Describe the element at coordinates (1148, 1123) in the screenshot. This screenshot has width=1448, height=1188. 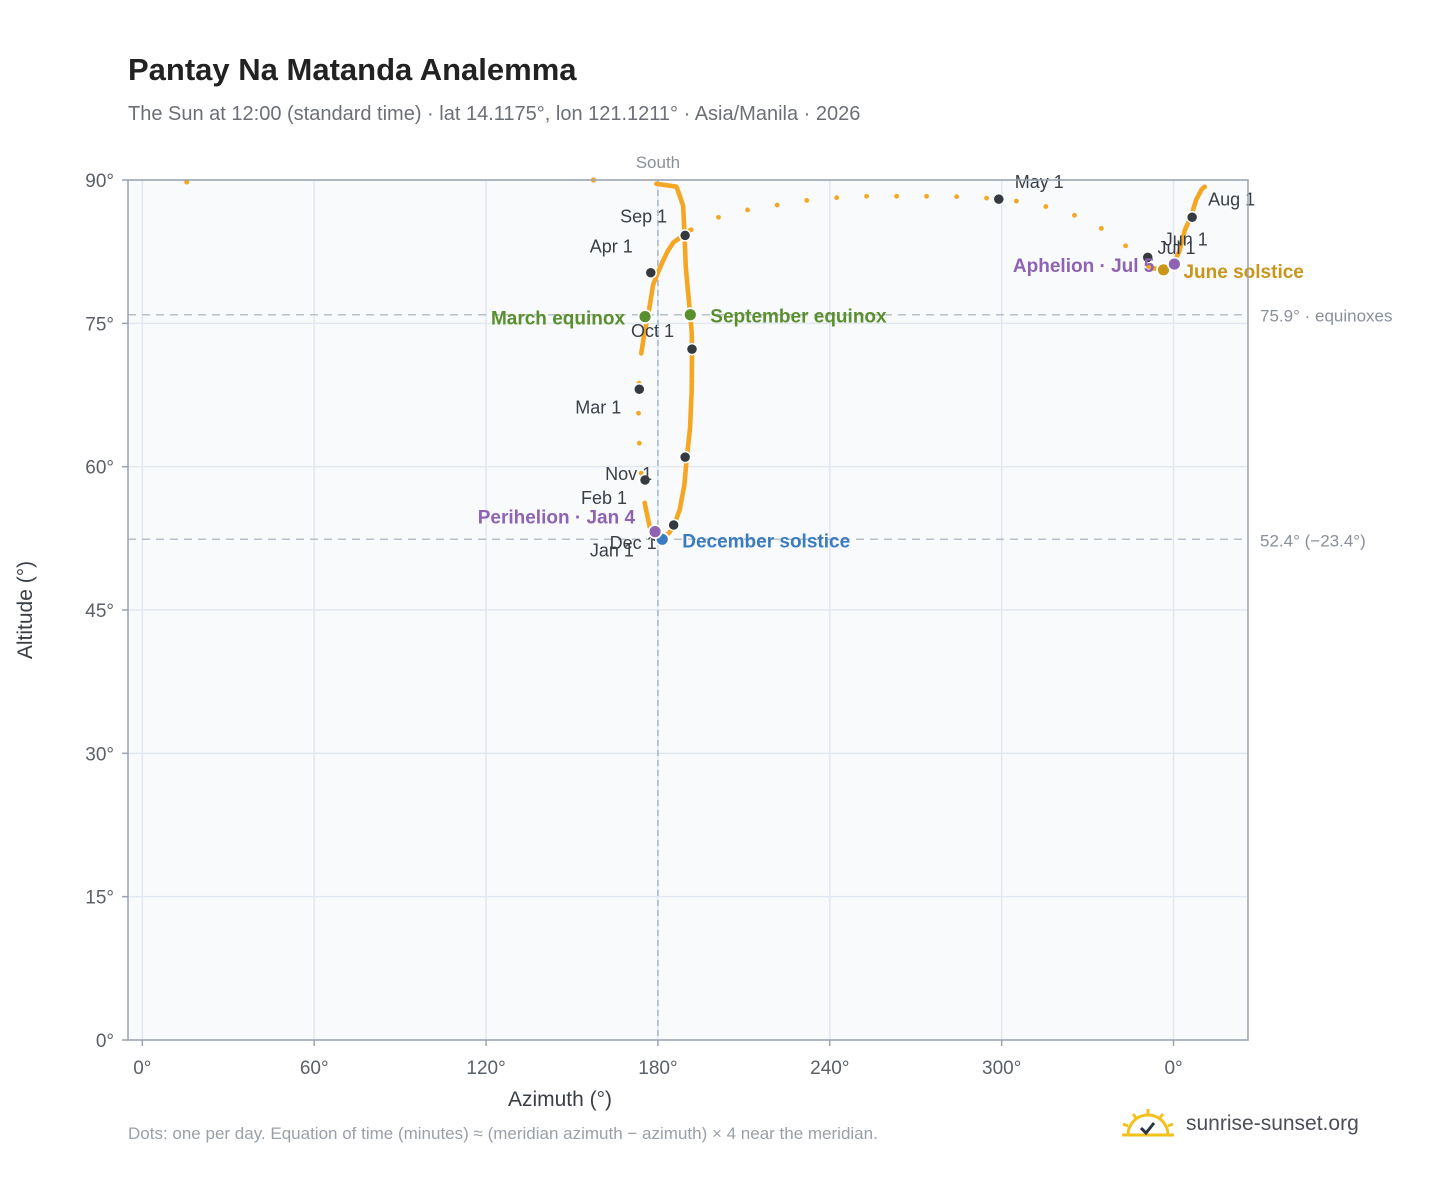
I see `sun-check-icon` at that location.